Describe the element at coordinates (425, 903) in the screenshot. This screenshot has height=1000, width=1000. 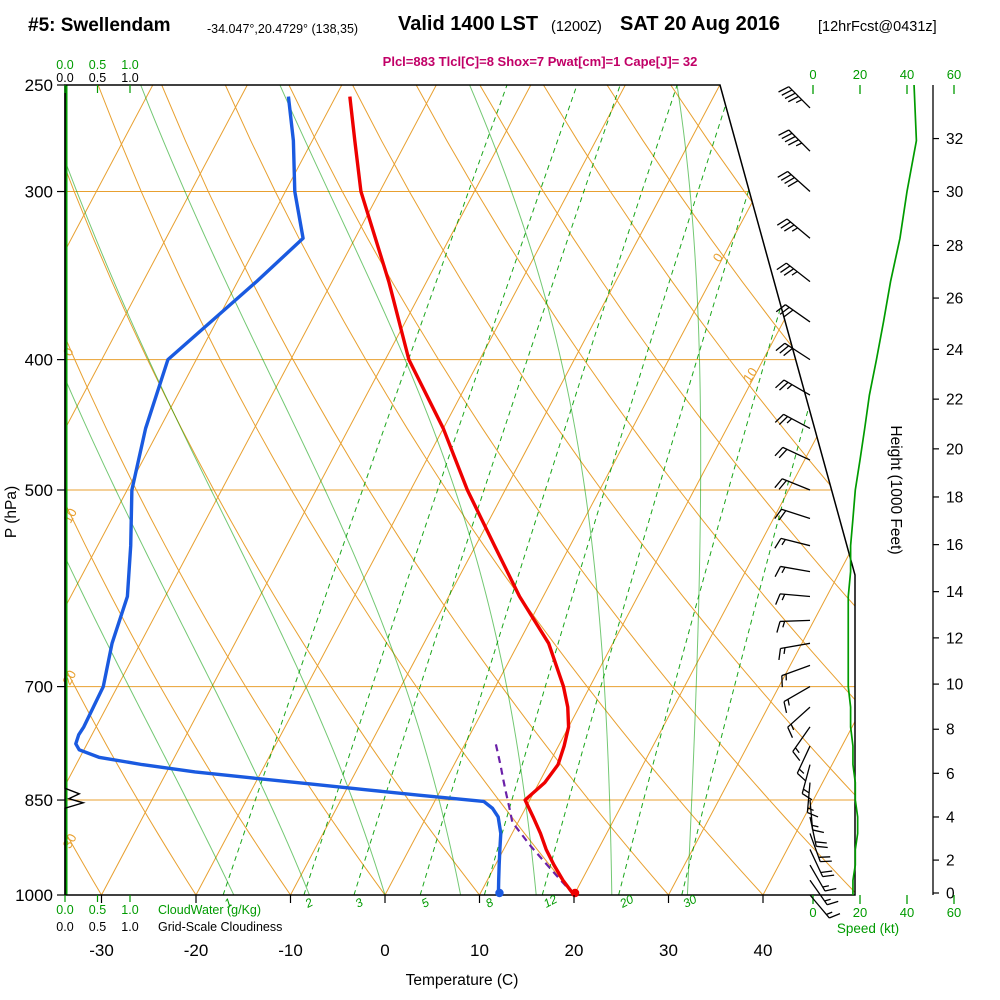
I see `svg-text: 5` at that location.